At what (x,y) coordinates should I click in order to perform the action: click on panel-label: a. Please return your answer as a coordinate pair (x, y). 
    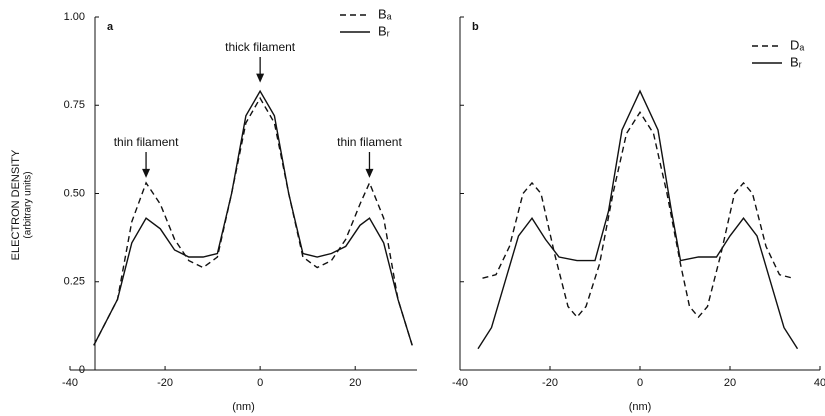
    Looking at the image, I should click on (110, 27).